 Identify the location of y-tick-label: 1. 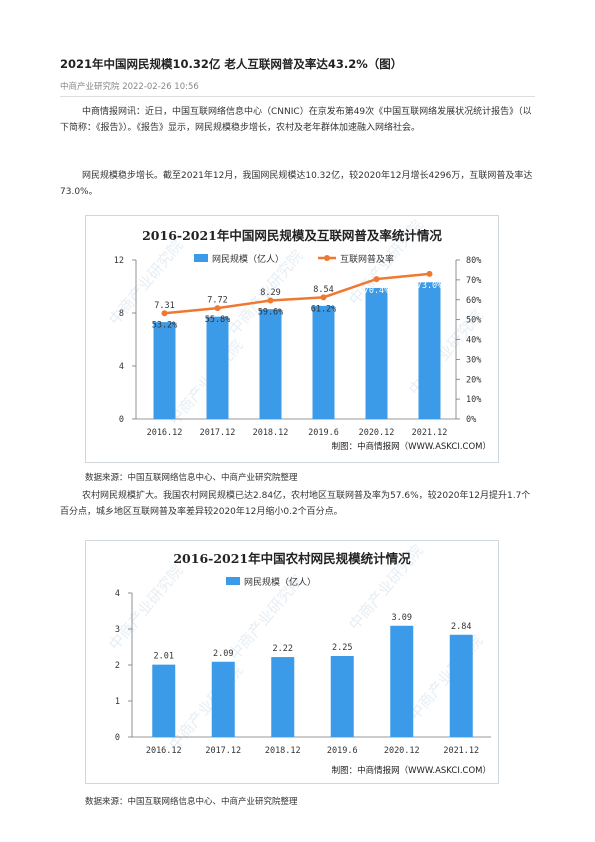
(117, 702).